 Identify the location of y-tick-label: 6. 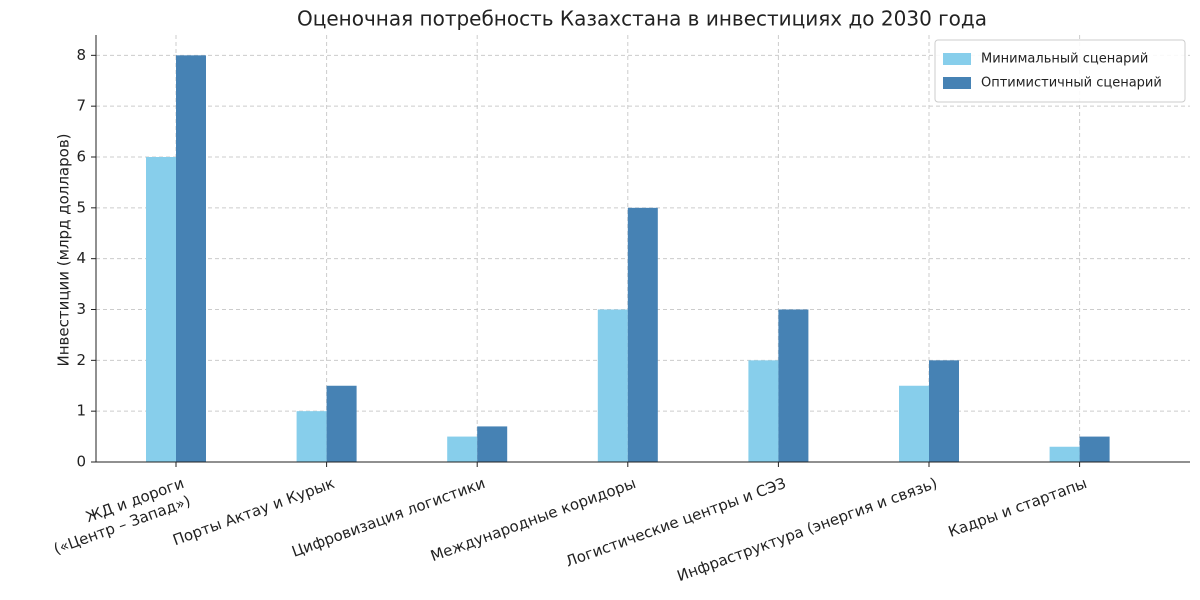
(81, 157).